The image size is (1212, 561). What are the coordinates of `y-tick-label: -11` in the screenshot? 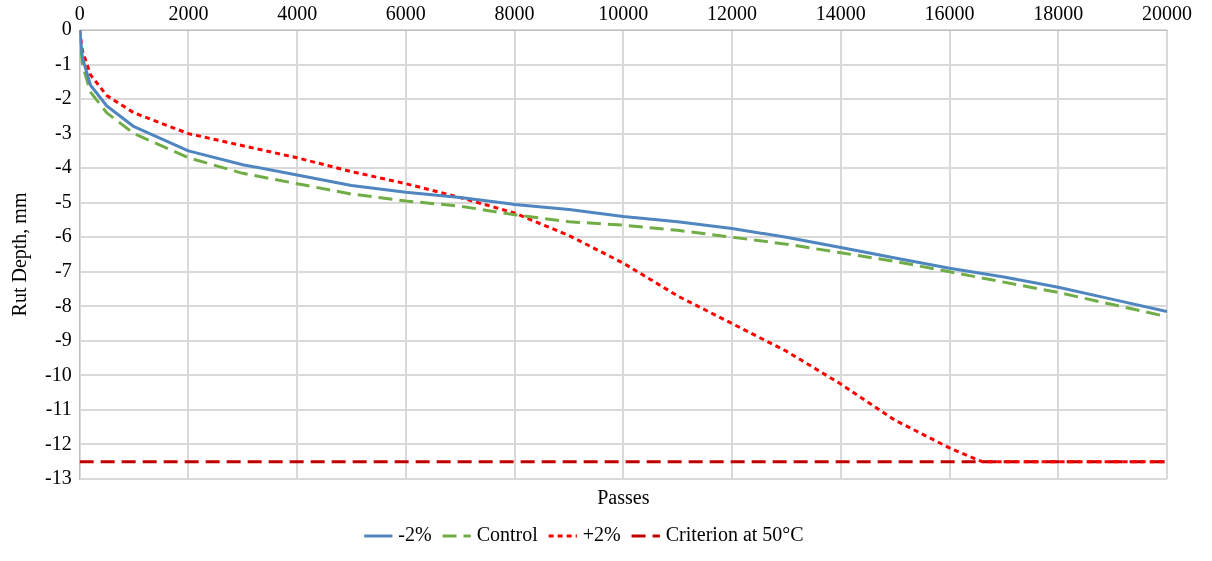 It's located at (58, 408).